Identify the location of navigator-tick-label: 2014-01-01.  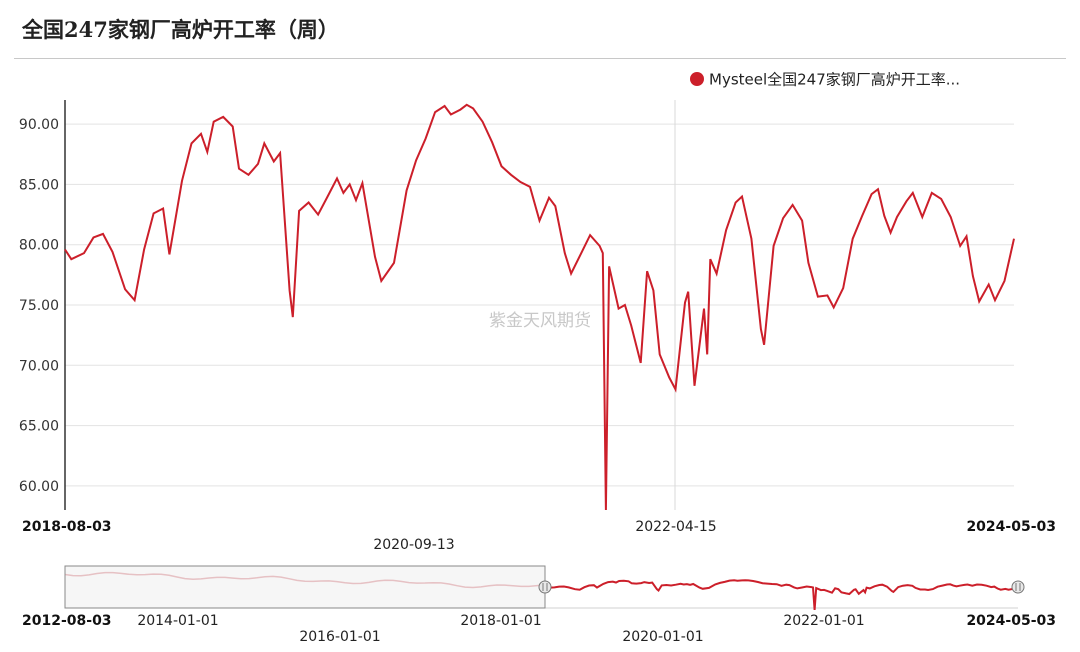
(177, 621).